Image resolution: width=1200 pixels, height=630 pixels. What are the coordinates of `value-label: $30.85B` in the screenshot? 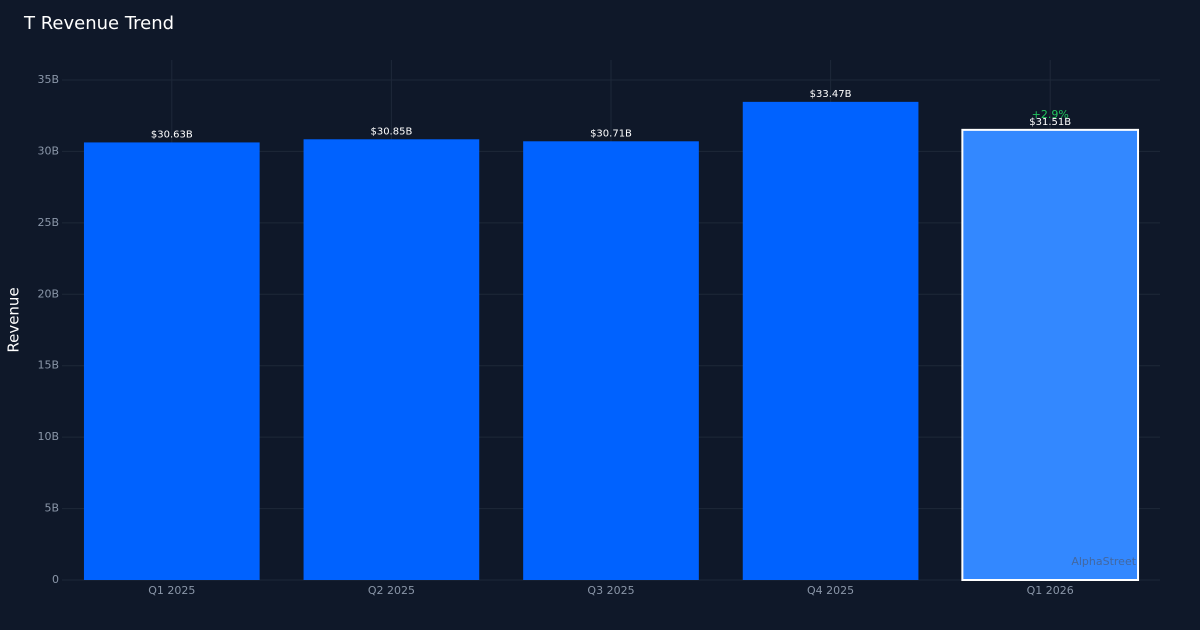 It's located at (391, 131).